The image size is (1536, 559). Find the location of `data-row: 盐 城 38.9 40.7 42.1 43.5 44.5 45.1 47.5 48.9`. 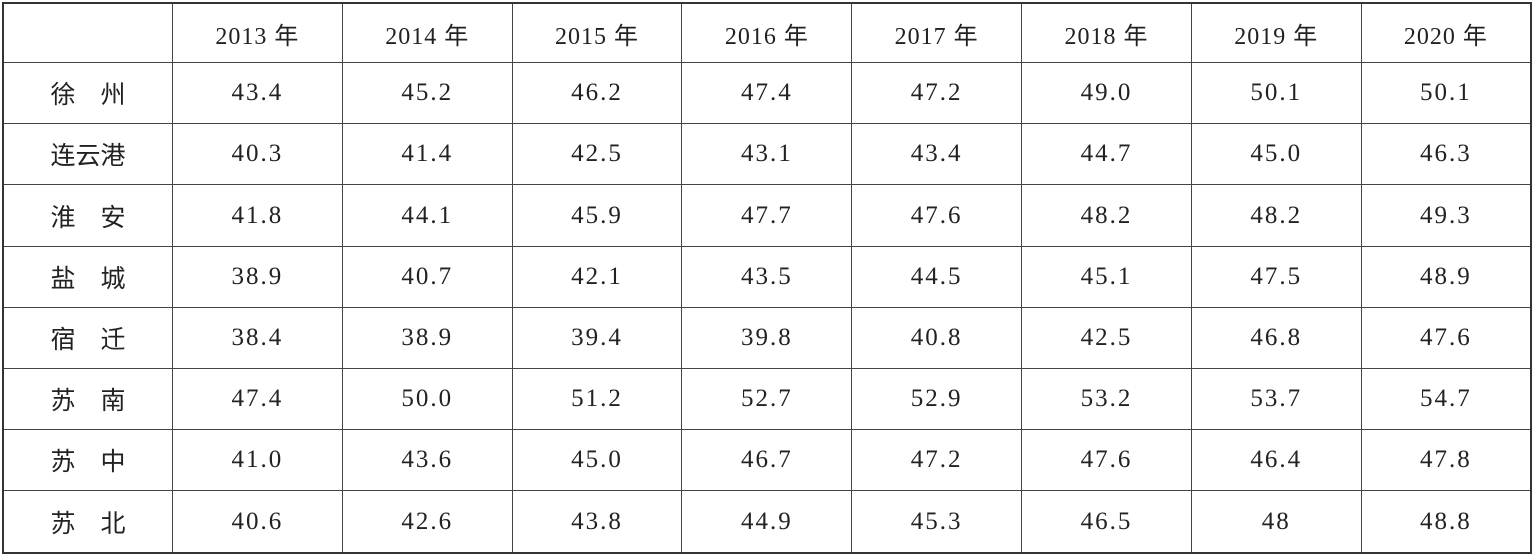

data-row: 盐 城 38.9 40.7 42.1 43.5 44.5 45.1 47.5 48.9 is located at coordinates (767, 276).